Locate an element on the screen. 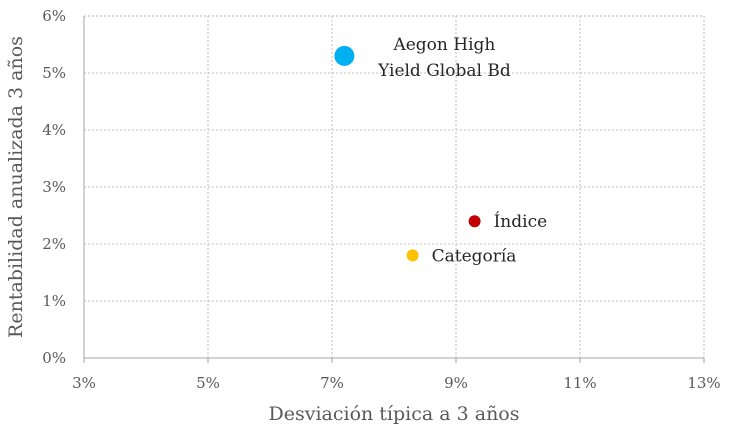  point-label: Yield Global Bd is located at coordinates (444, 71).